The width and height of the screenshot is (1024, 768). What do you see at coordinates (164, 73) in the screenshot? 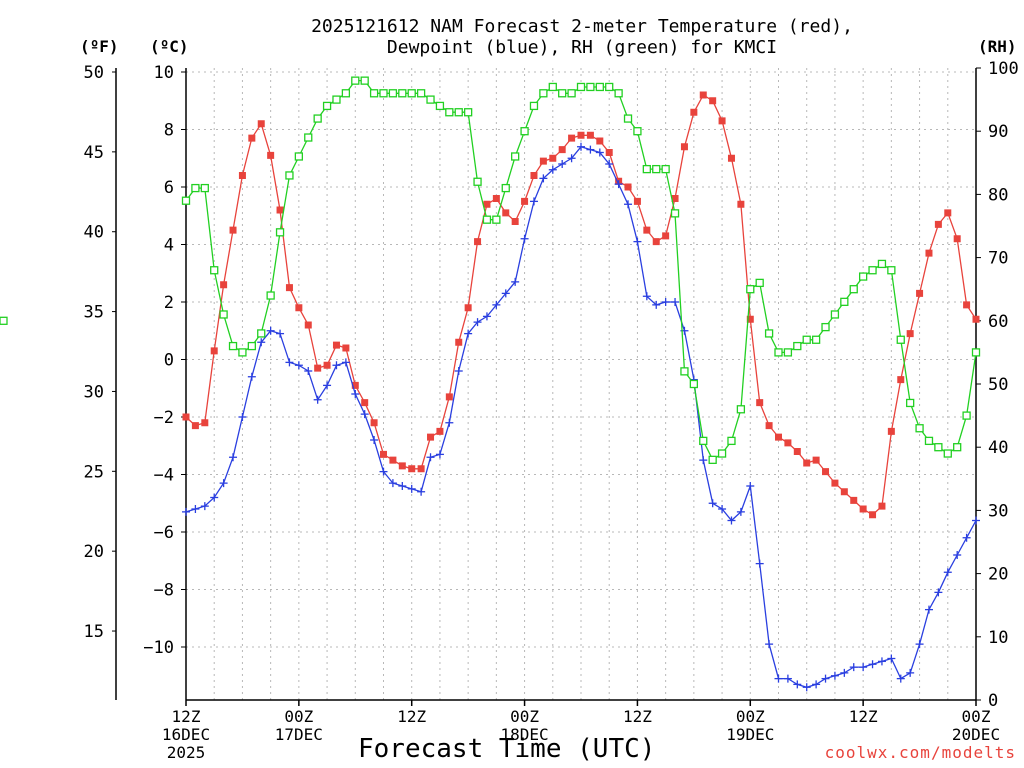
I see `celsius-tick-label: 10` at bounding box center [164, 73].